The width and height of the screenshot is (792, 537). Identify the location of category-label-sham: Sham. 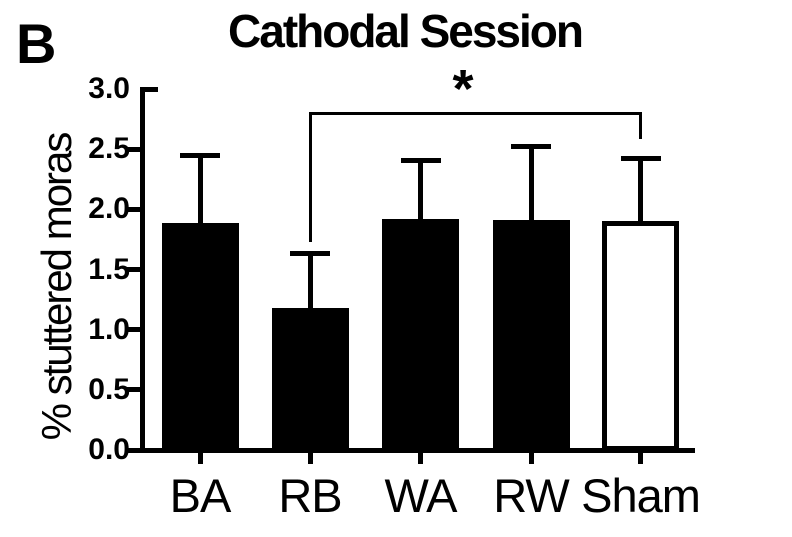
(641, 495).